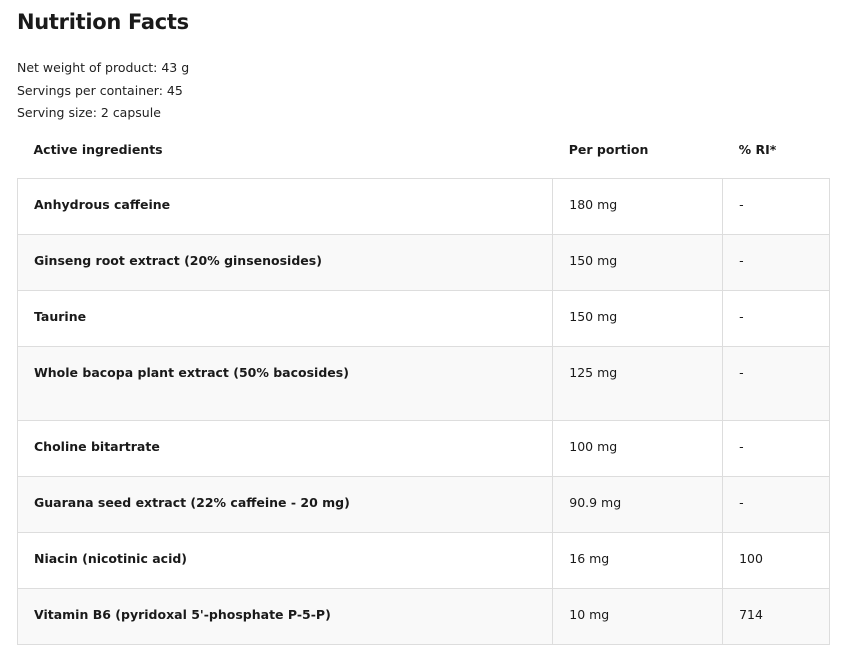 The height and width of the screenshot is (658, 847). Describe the element at coordinates (89, 112) in the screenshot. I see `serving-size: Serving size: 2 capsule` at that location.